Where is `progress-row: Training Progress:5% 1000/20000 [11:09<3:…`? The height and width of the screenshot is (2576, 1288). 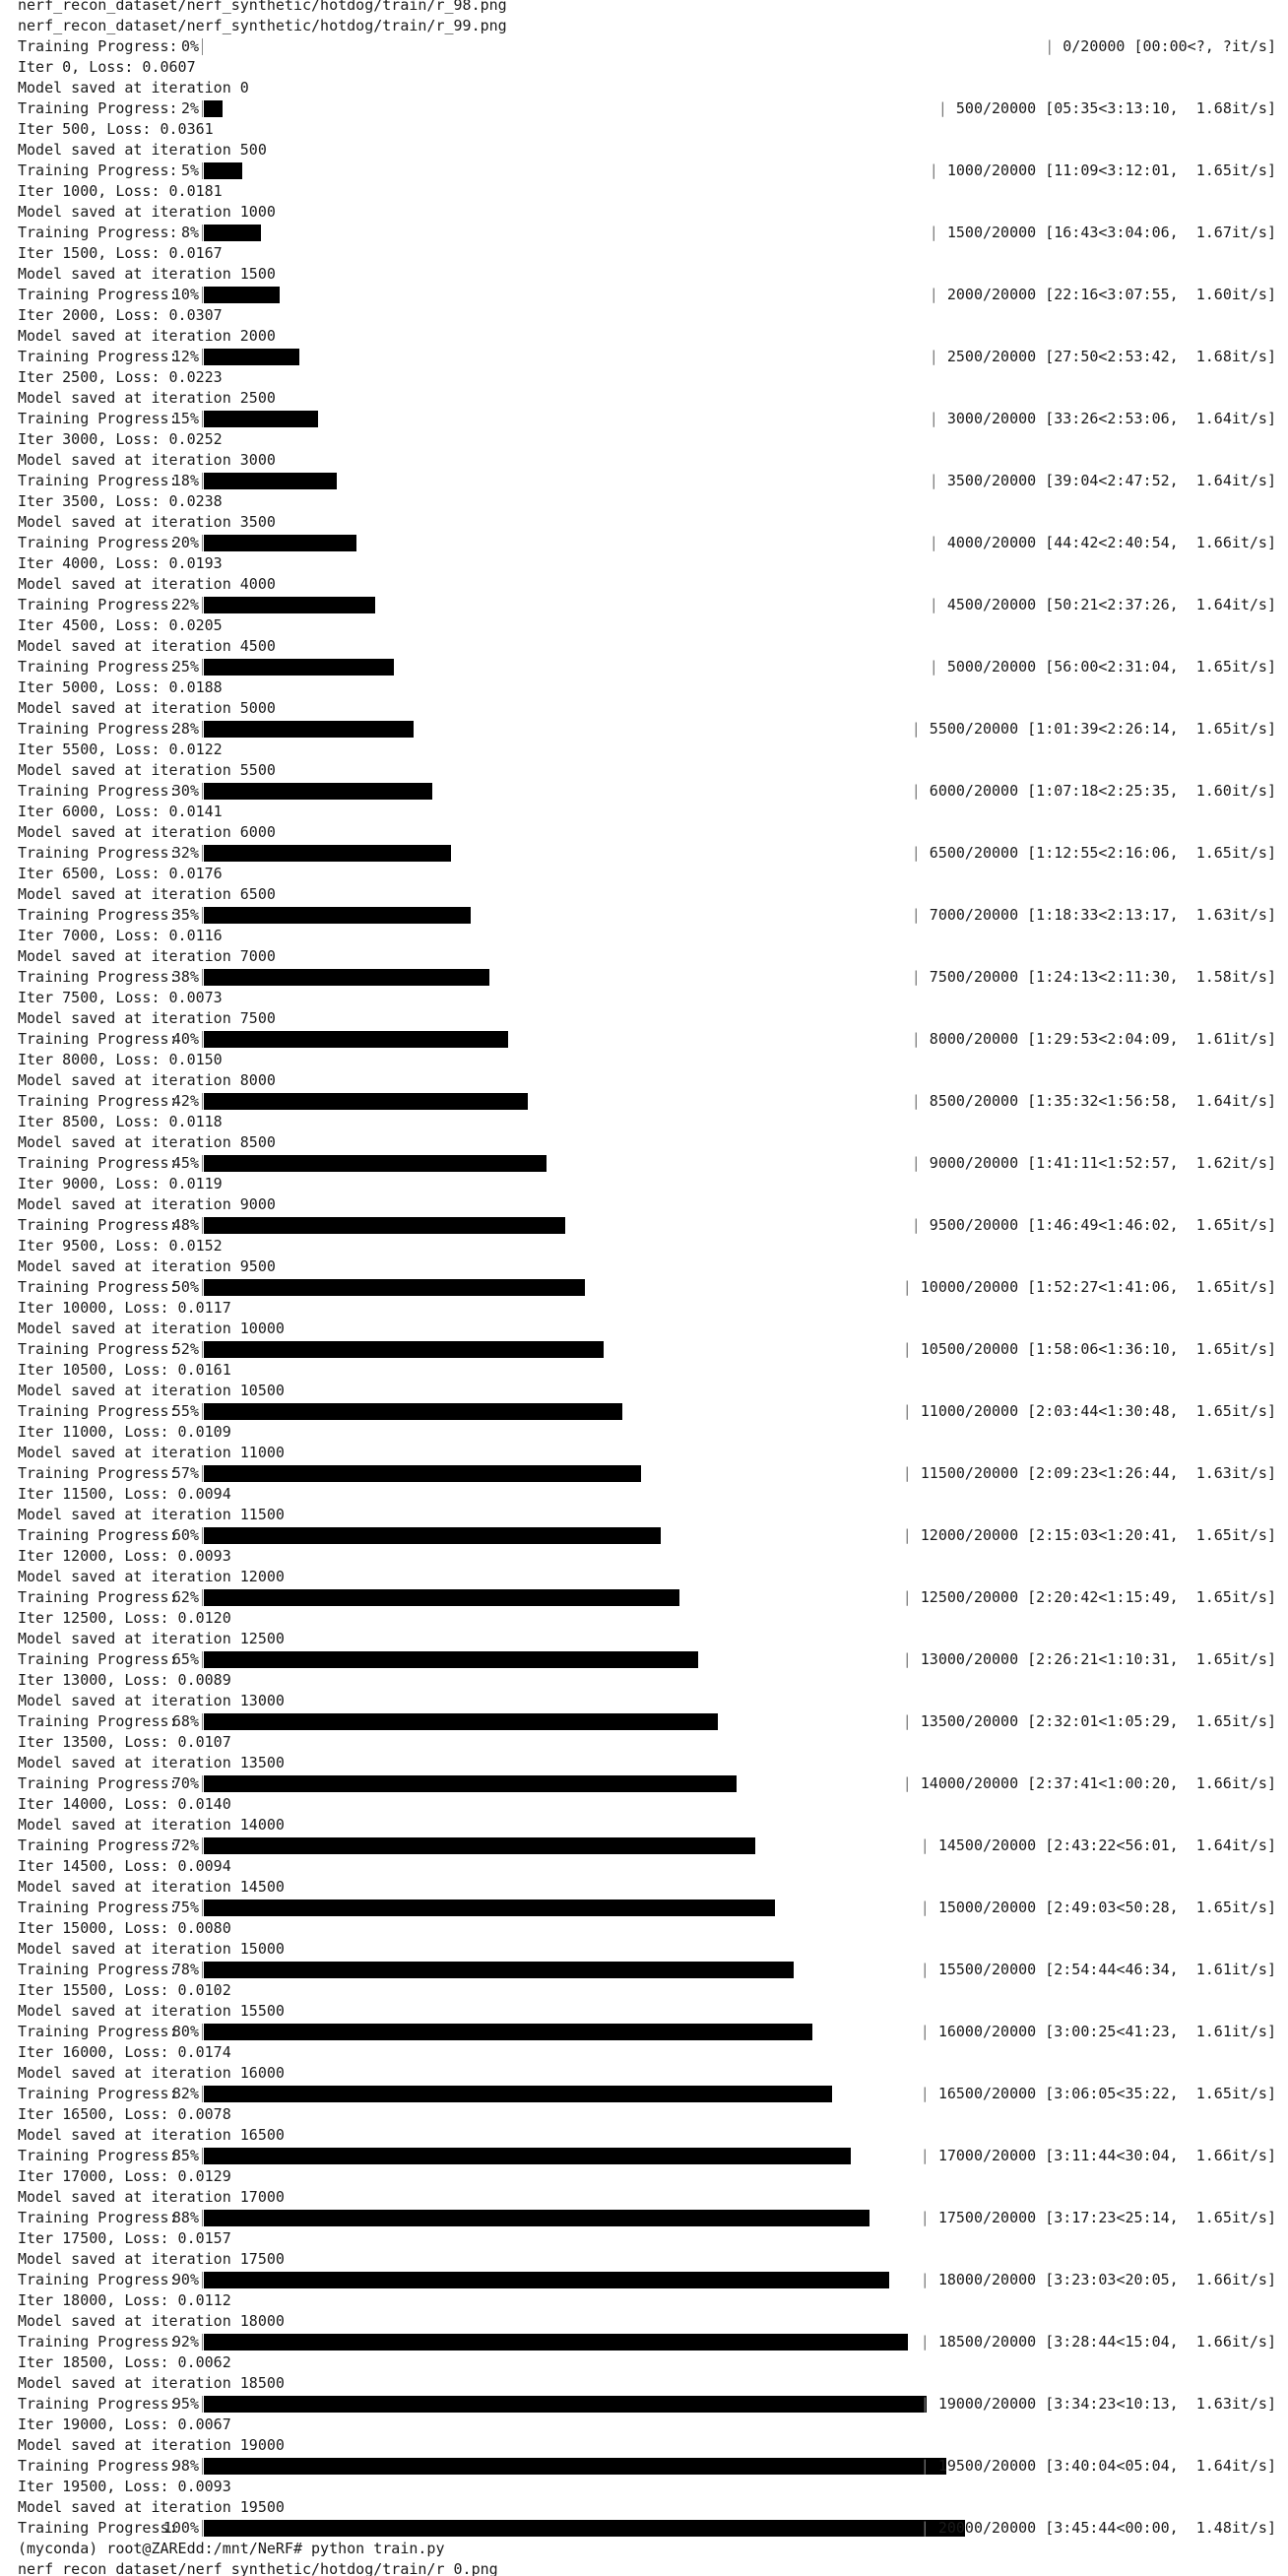 progress-row: Training Progress:5% 1000/20000 [11:09<3:… is located at coordinates (644, 171).